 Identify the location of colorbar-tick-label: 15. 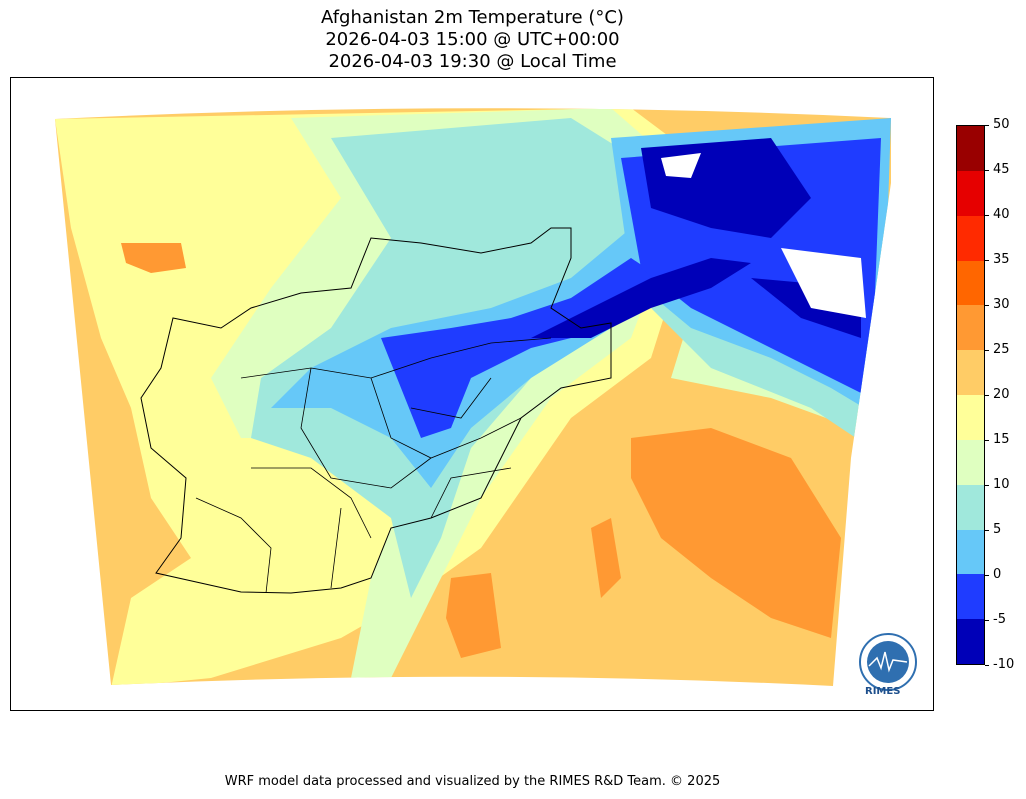
(1001, 439).